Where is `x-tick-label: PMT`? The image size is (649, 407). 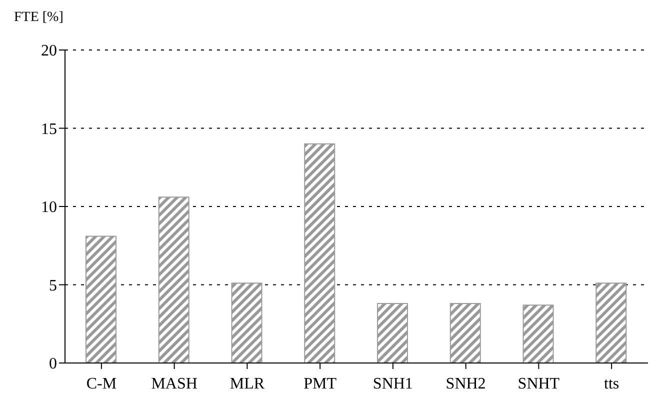 x-tick-label: PMT is located at coordinates (320, 383).